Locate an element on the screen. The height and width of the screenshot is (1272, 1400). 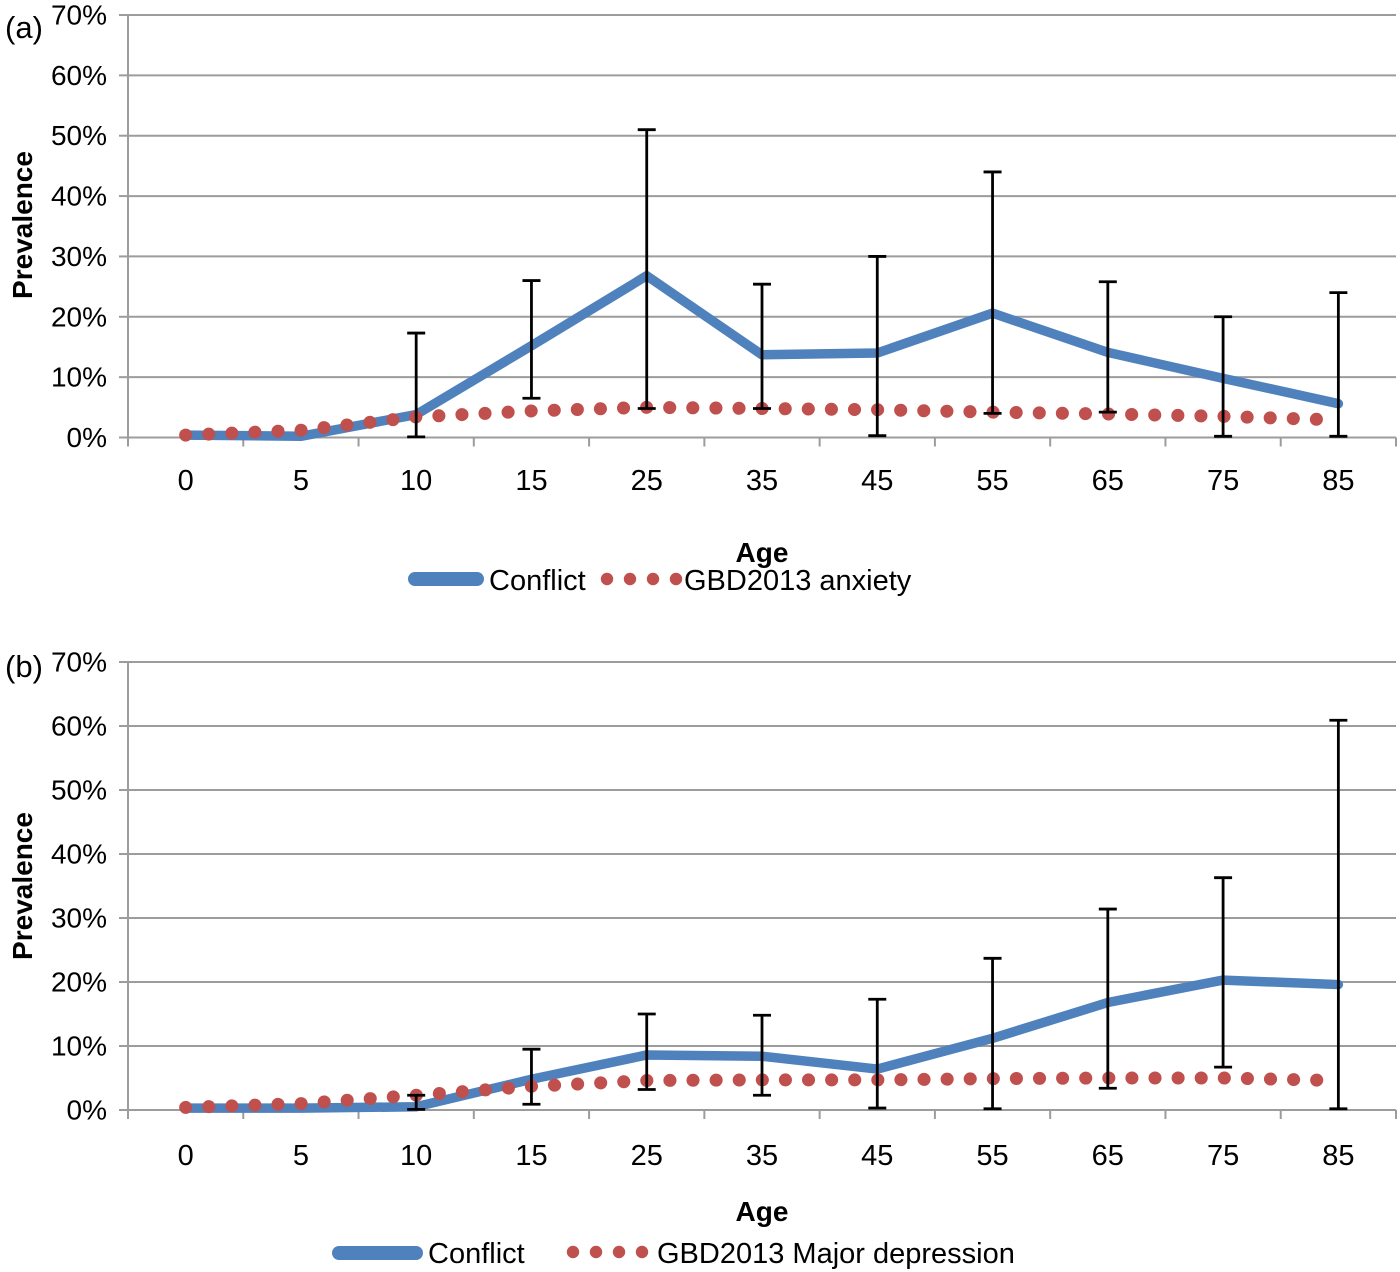
legend-gbd-label: GBD2013 anxiety is located at coordinates (798, 581).